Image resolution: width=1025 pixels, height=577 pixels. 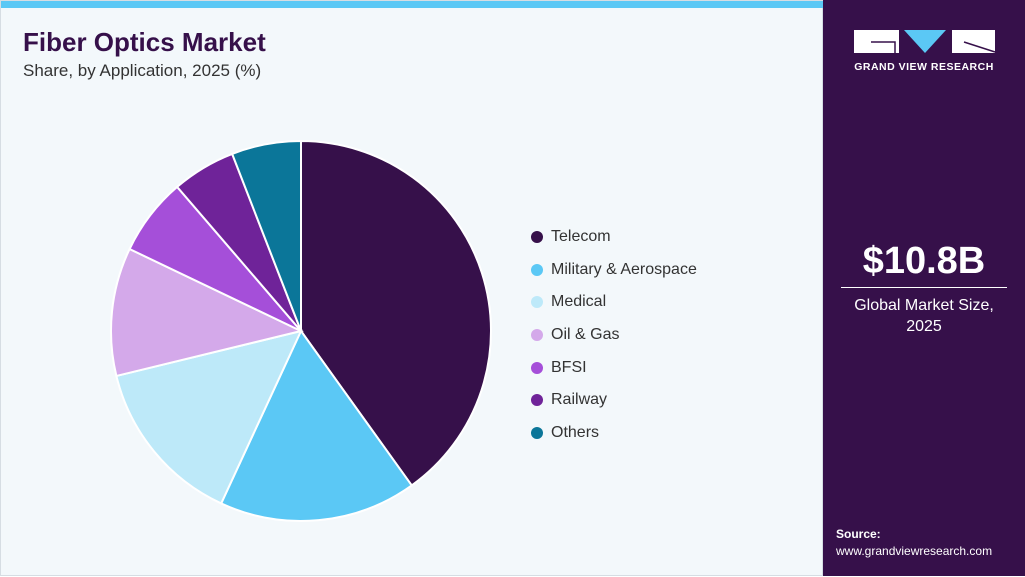 What do you see at coordinates (142, 70) in the screenshot?
I see `chart-subtitle: Share, by Application, 2025 (%)` at bounding box center [142, 70].